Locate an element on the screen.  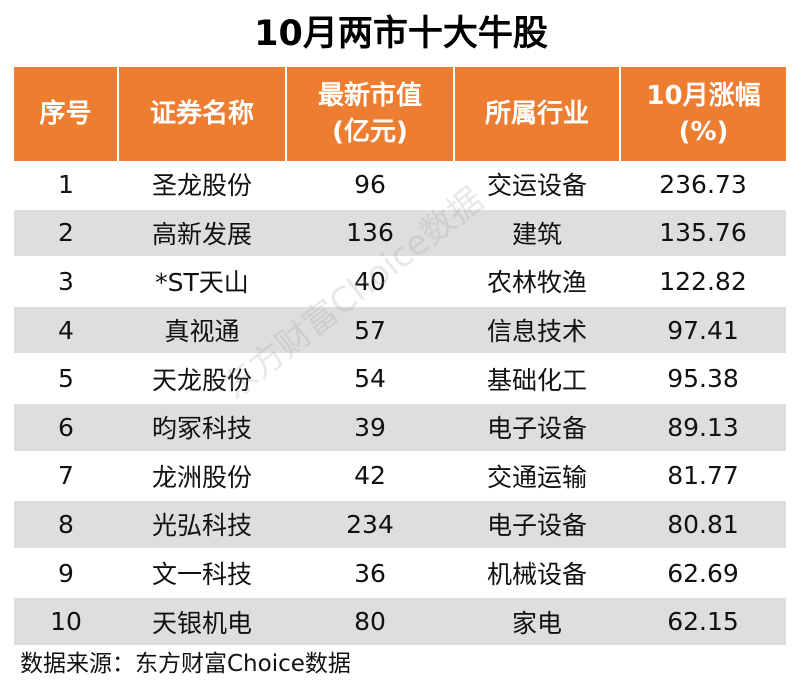
cell-index: 6 is located at coordinates (66, 426).